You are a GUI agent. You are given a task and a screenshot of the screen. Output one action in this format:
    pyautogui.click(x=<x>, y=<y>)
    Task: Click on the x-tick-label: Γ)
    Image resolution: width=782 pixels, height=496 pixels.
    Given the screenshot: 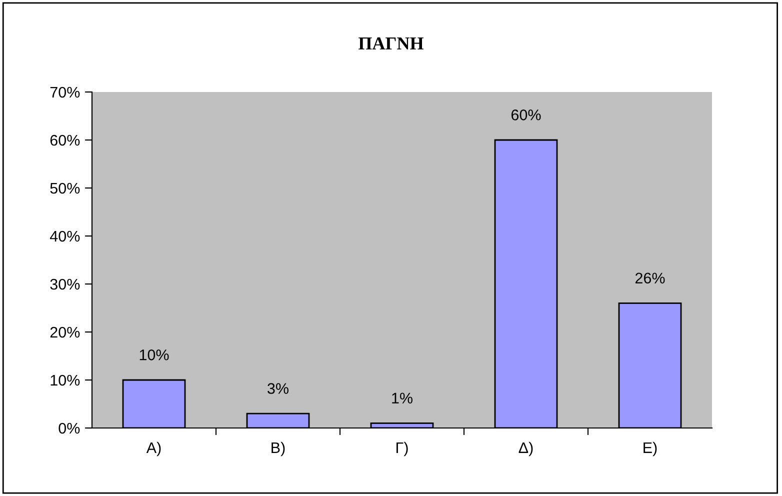 What is the action you would take?
    pyautogui.click(x=402, y=449)
    